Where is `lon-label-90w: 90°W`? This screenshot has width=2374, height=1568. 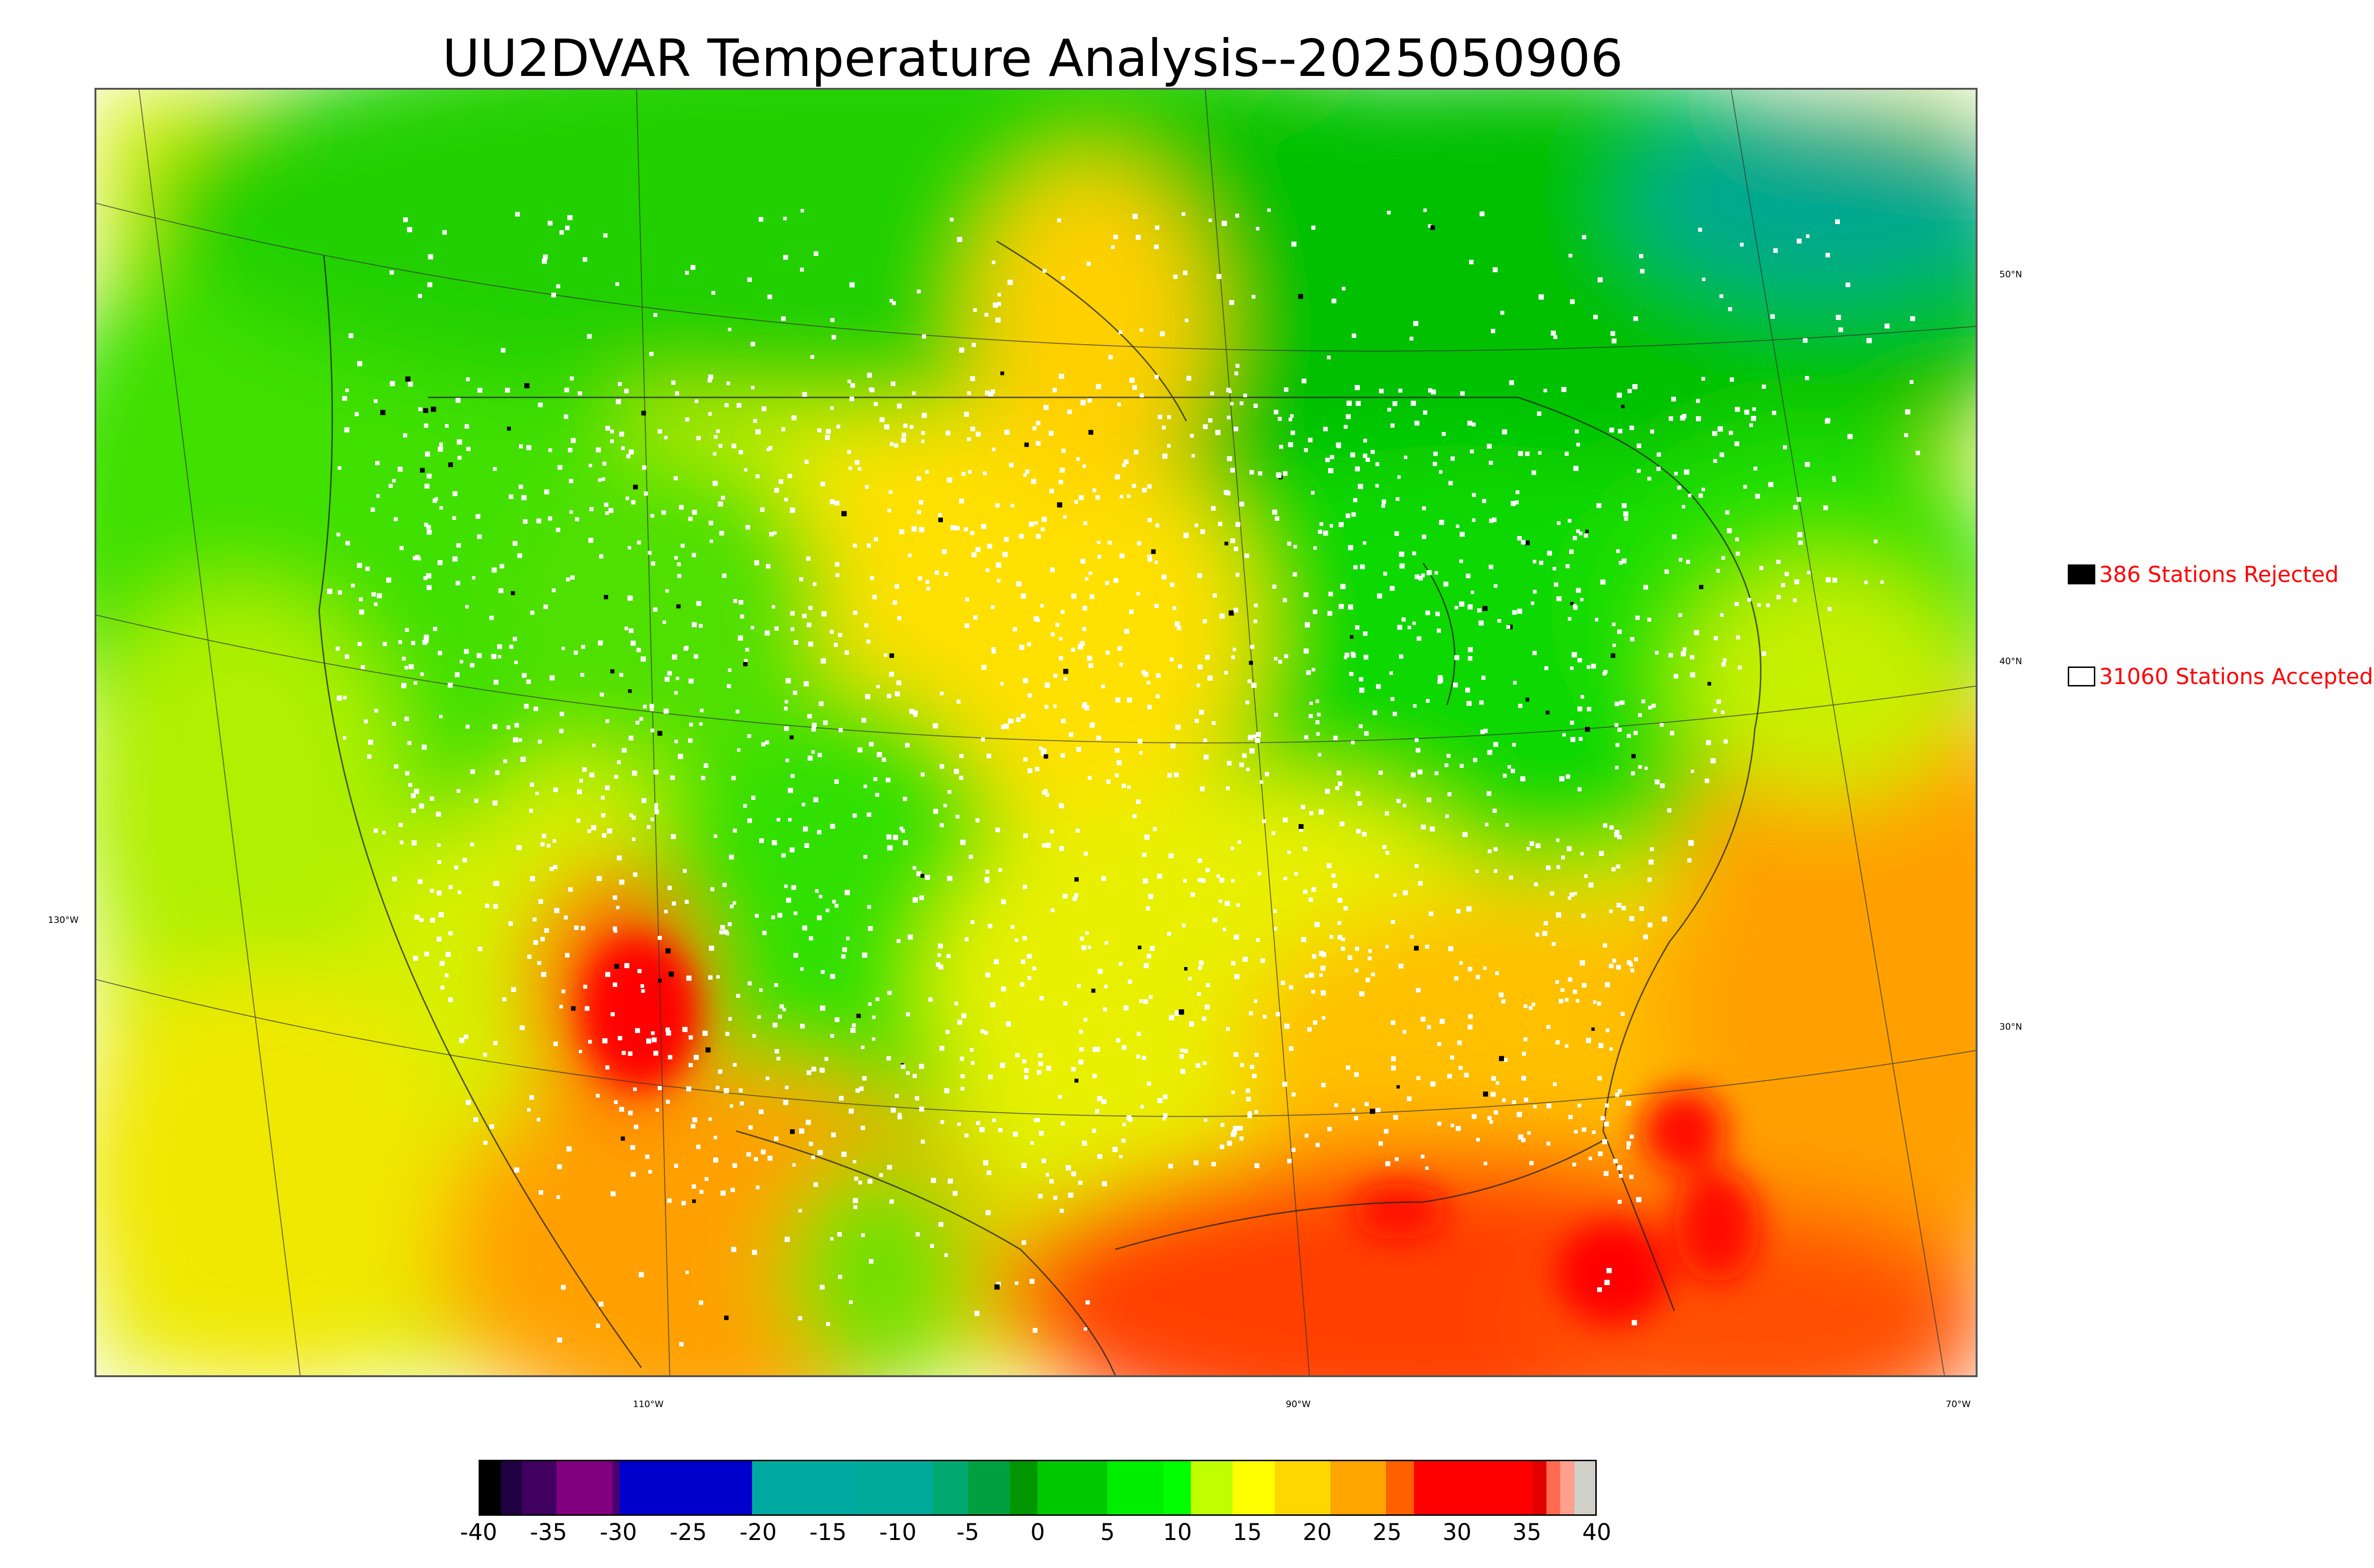
lon-label-90w: 90°W is located at coordinates (1298, 1404).